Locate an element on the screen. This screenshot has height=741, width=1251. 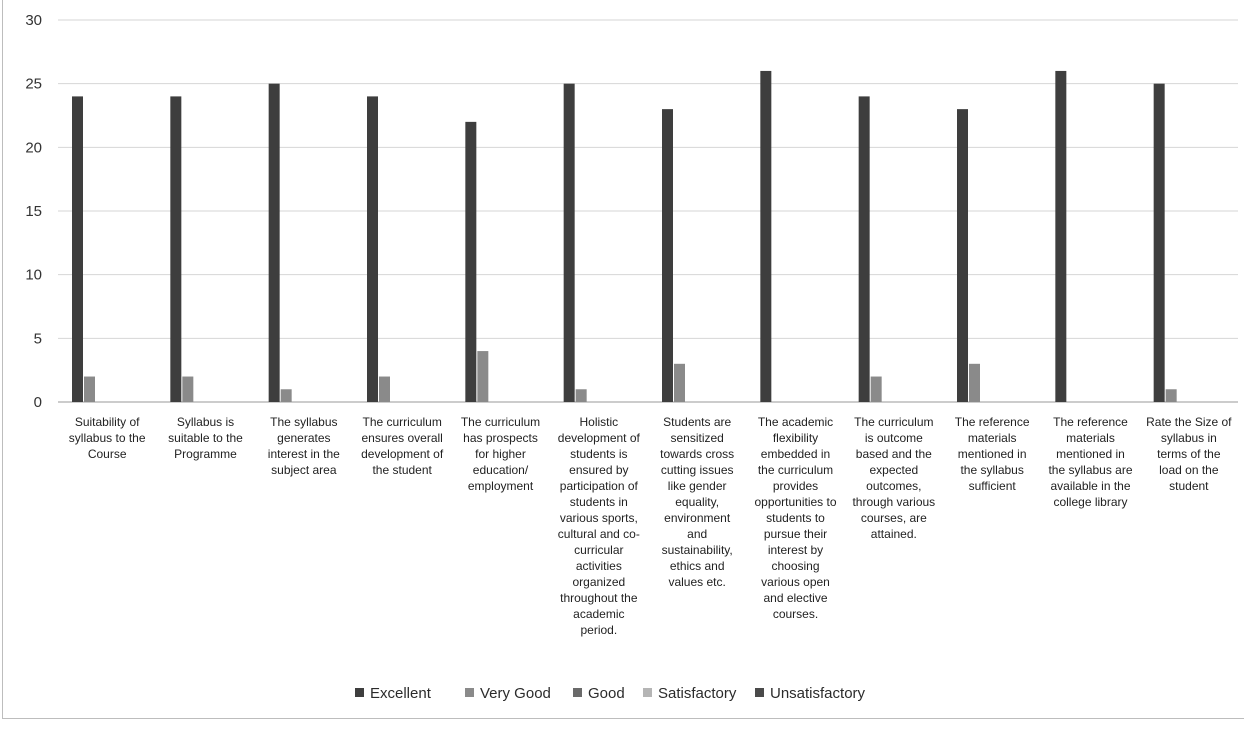
y-tick-label: 0 is located at coordinates (38, 402).